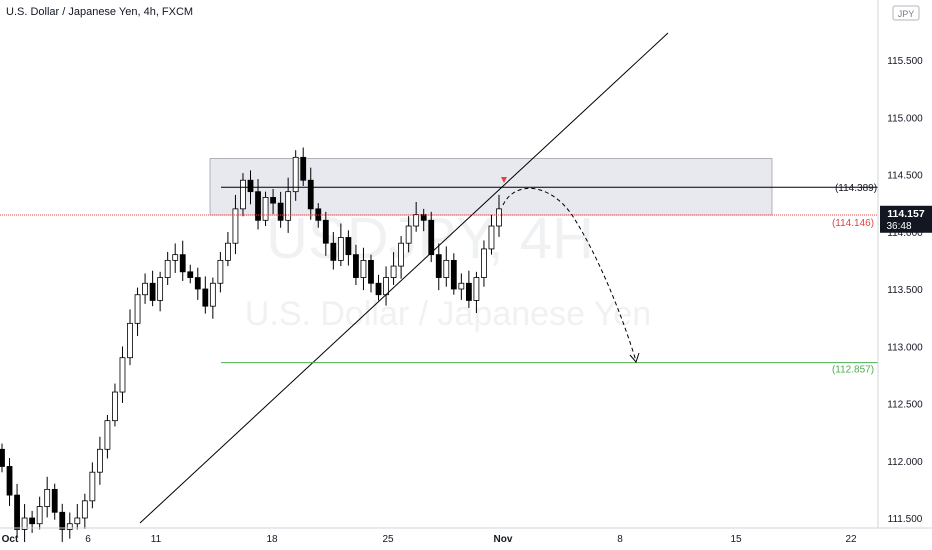 This screenshot has width=932, height=550. Describe the element at coordinates (856, 188) in the screenshot. I see `resistance-level-label: (114.389)` at that location.